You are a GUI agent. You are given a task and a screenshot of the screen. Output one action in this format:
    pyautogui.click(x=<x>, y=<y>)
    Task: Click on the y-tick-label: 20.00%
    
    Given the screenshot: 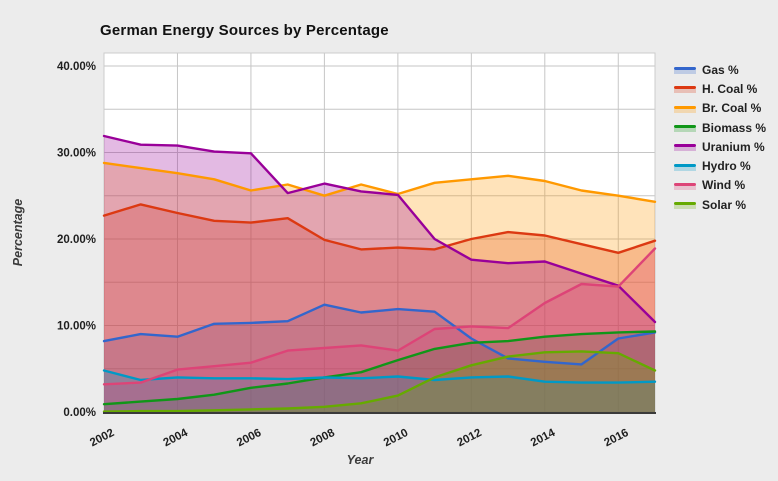 What is the action you would take?
    pyautogui.click(x=76, y=240)
    